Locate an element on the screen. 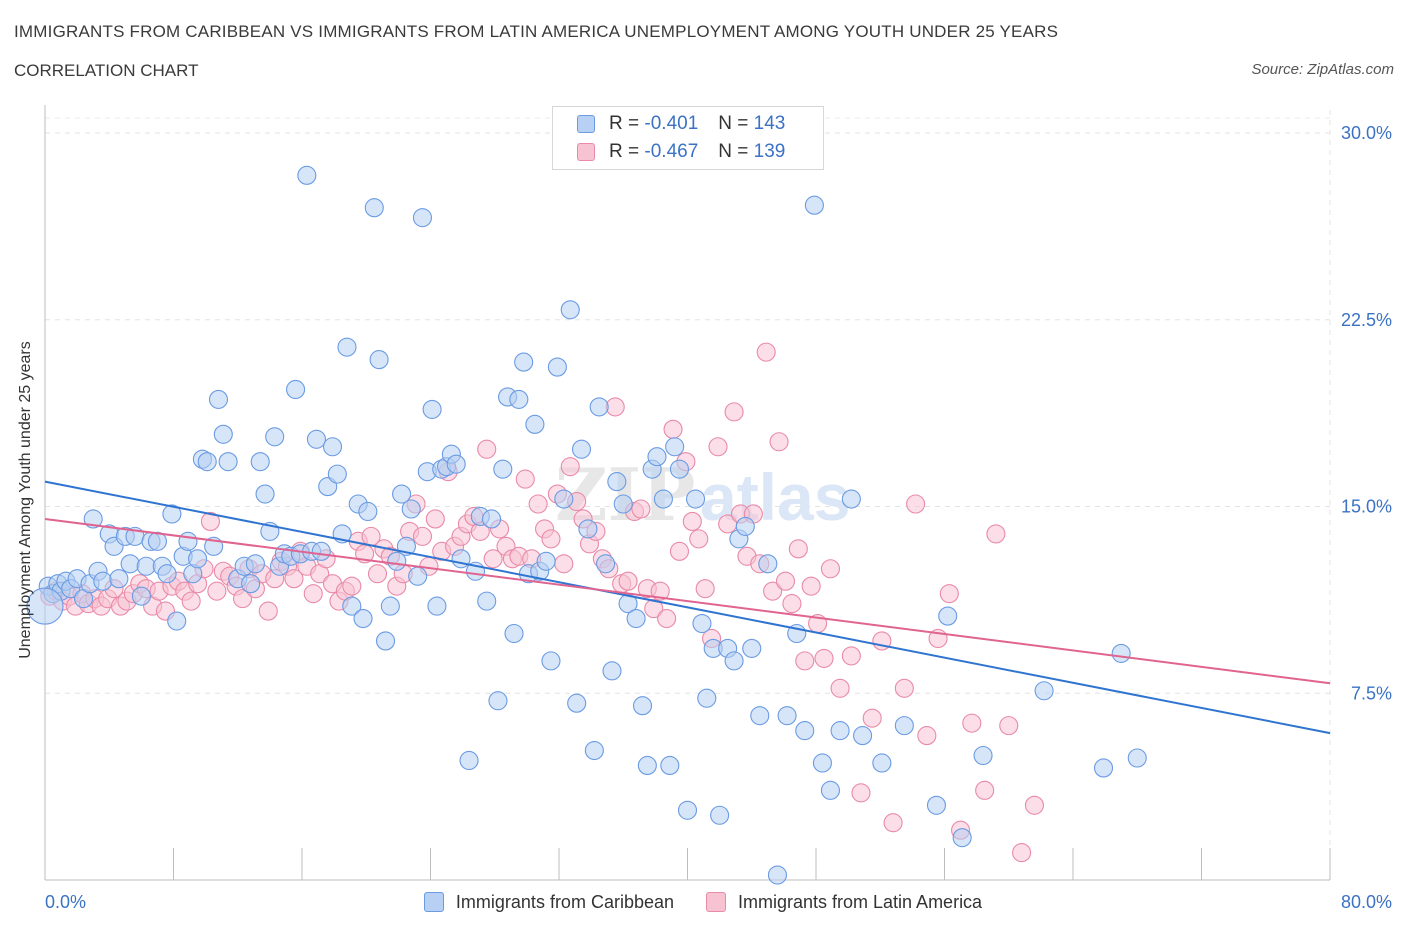 The width and height of the screenshot is (1406, 930). legend-row-caribbean: R = -0.401 N = 143 is located at coordinates (681, 124).